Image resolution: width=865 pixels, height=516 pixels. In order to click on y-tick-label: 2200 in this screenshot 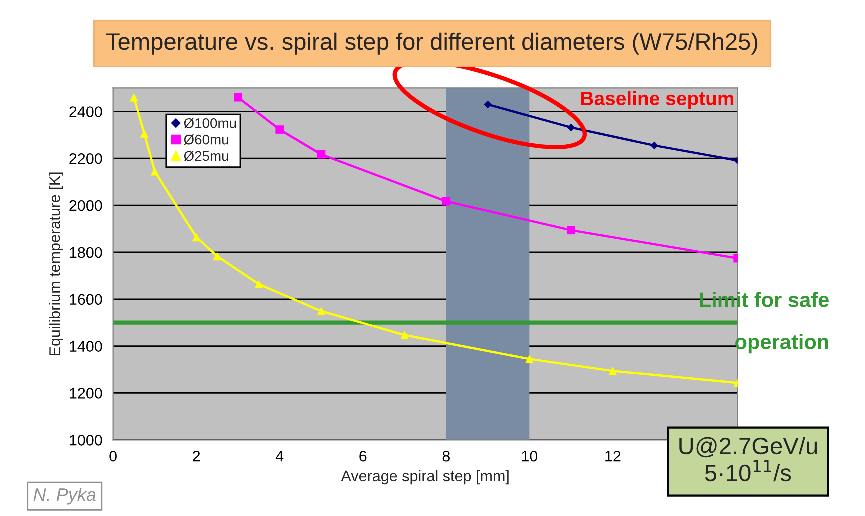, I will do `click(86, 158)`.